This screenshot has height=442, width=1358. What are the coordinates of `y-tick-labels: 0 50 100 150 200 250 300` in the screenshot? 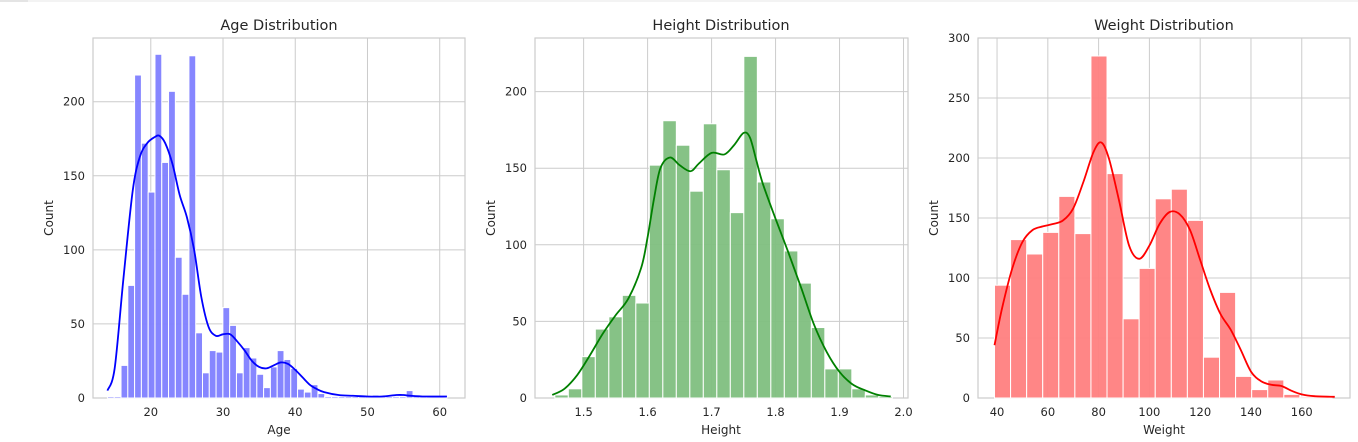 It's located at (959, 218).